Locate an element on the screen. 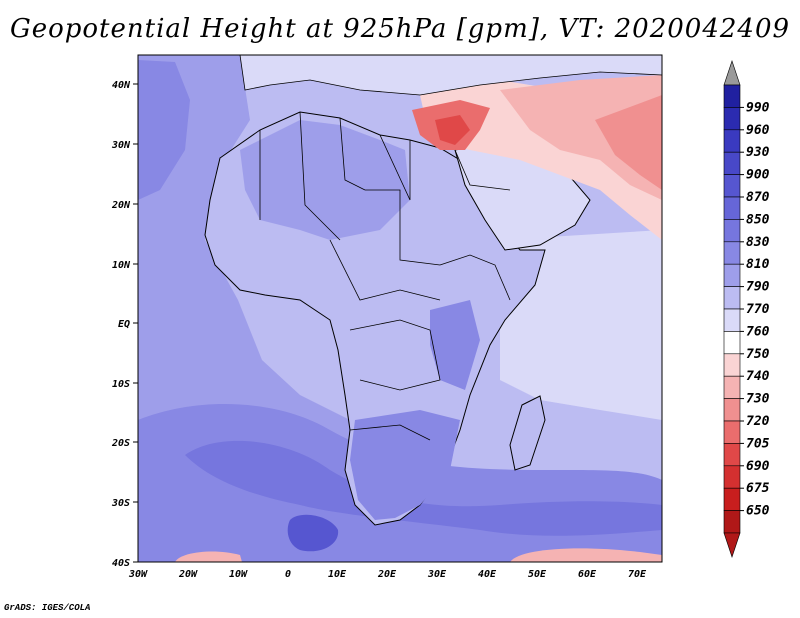  lon-label-10e: 10E is located at coordinates (337, 574).